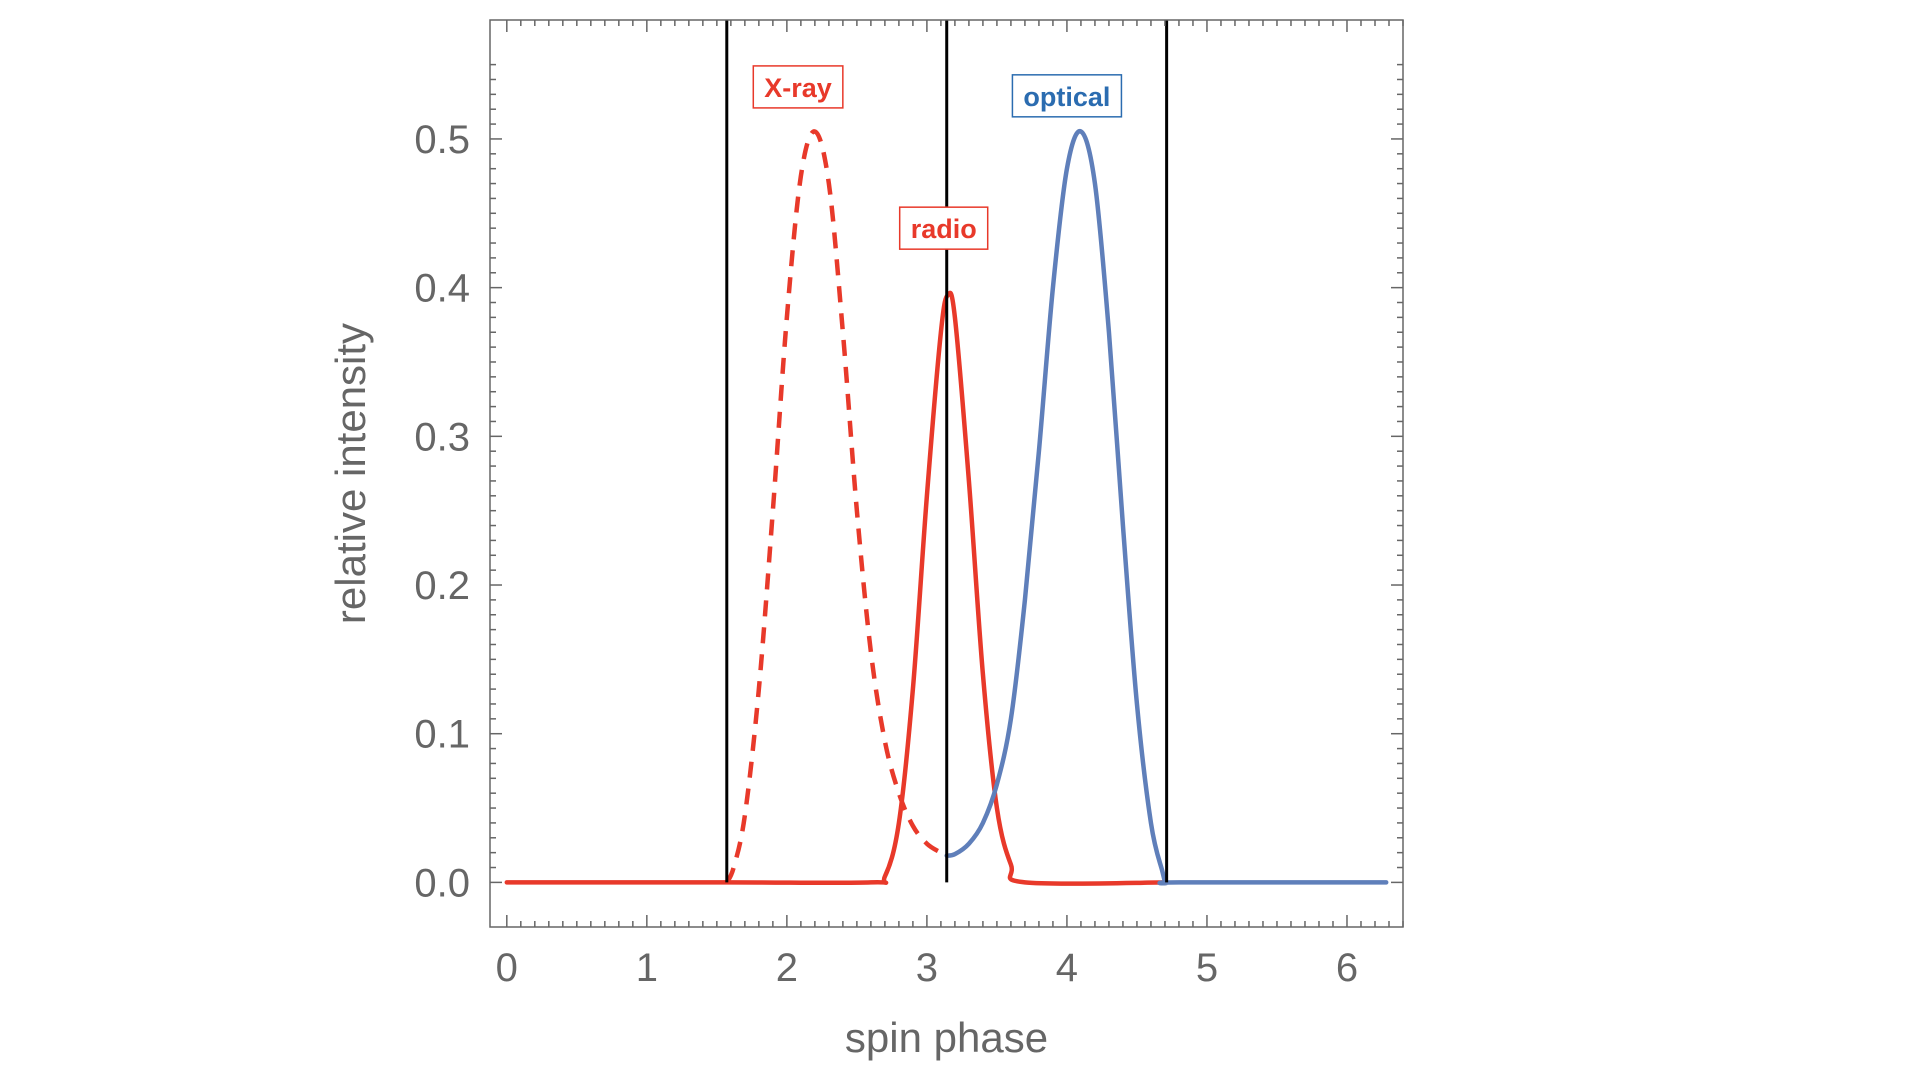  Describe the element at coordinates (442, 586) in the screenshot. I see `y-tick-label: 0.2` at that location.